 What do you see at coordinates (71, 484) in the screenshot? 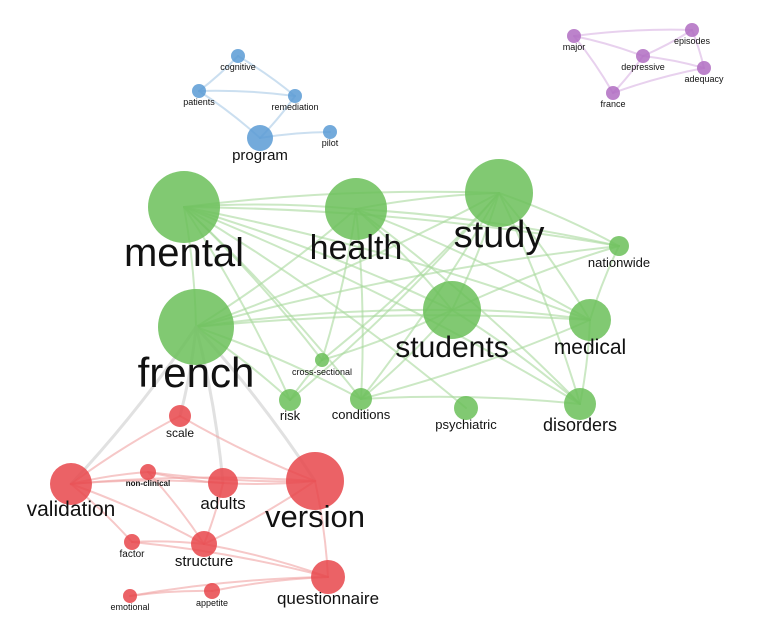
I see `node-validation` at bounding box center [71, 484].